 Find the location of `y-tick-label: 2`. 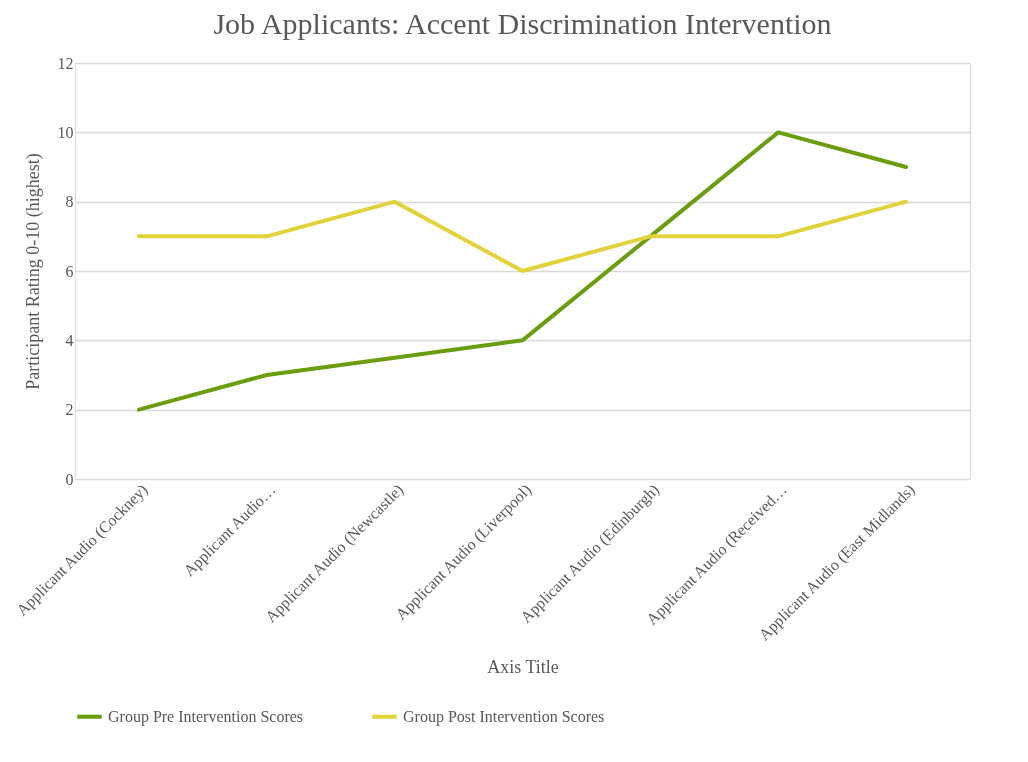

y-tick-label: 2 is located at coordinates (69, 410).